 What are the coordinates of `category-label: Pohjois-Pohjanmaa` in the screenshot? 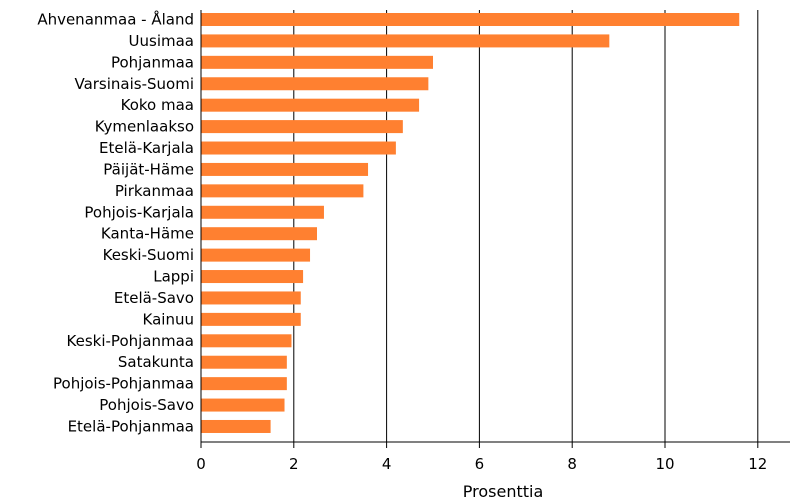 It's located at (123, 384).